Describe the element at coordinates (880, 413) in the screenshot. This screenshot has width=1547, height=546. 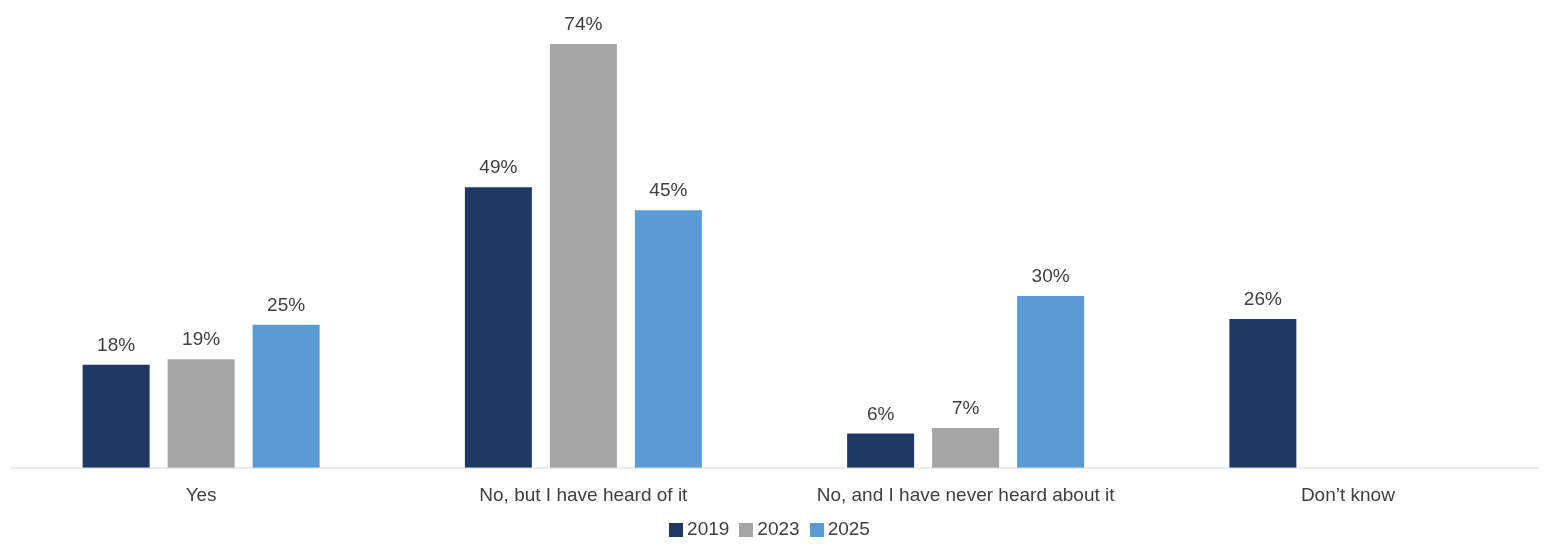
I see `data-label: 6%` at that location.